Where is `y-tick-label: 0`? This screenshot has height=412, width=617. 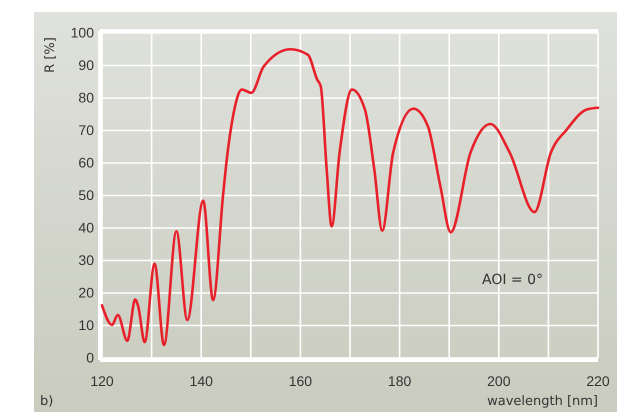
y-tick-label: 0 is located at coordinates (90, 357).